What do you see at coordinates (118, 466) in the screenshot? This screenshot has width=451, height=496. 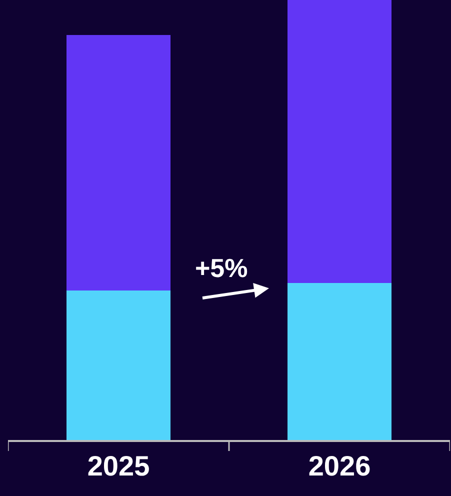 I see `x-tick-label: 2025` at bounding box center [118, 466].